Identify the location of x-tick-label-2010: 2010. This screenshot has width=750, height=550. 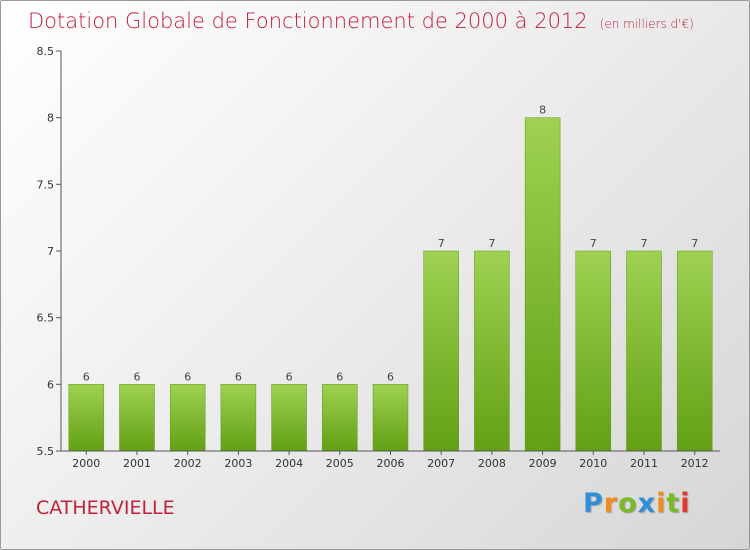
(593, 463).